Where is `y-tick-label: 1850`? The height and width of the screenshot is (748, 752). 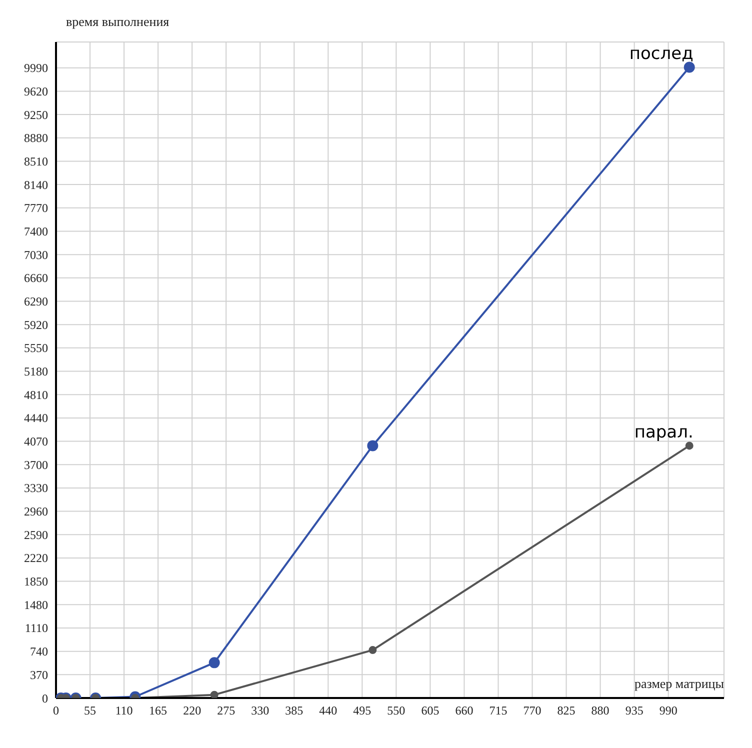
y-tick-label: 1850 is located at coordinates (36, 581).